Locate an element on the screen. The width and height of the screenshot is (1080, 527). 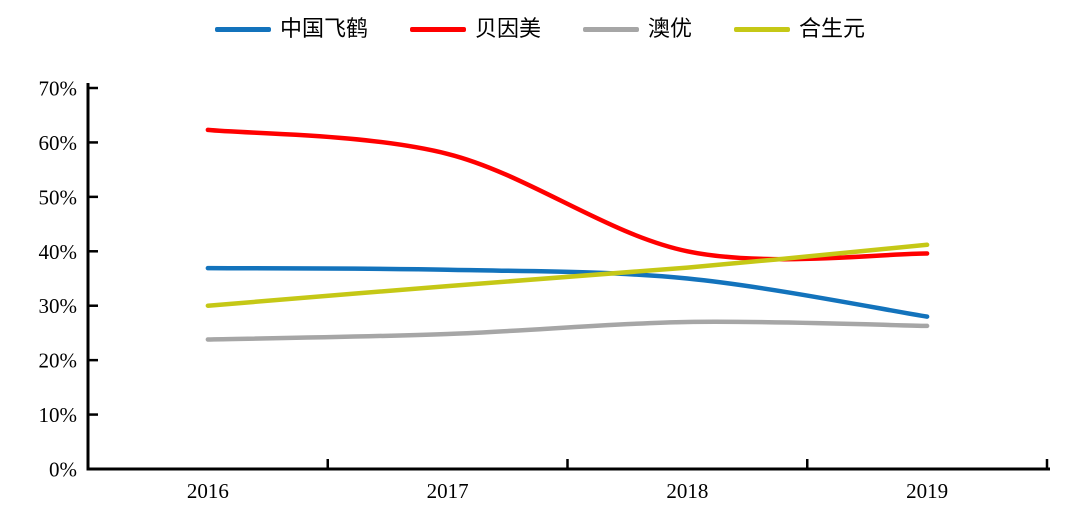
y-tick-label: 30% is located at coordinates (58, 306).